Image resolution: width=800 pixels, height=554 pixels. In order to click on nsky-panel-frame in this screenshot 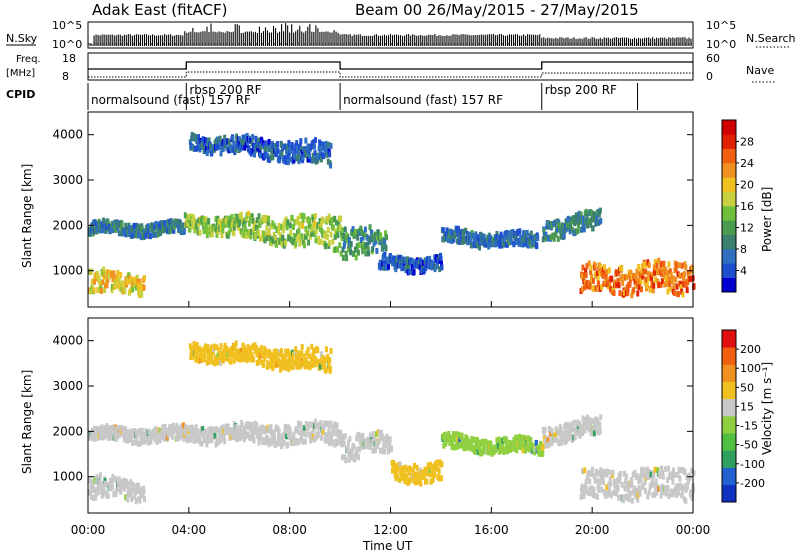, I will do `click(390, 35)`.